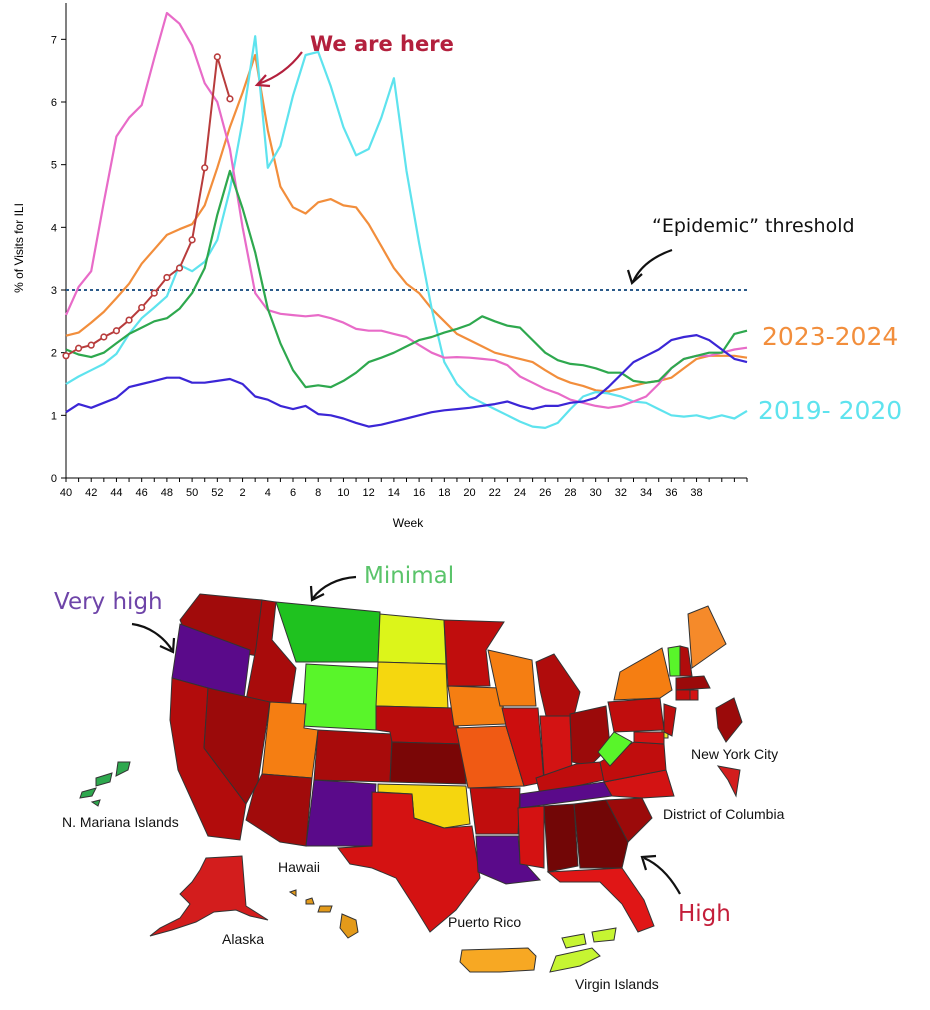  What do you see at coordinates (409, 576) in the screenshot?
I see `minimal-label: Minimal` at bounding box center [409, 576].